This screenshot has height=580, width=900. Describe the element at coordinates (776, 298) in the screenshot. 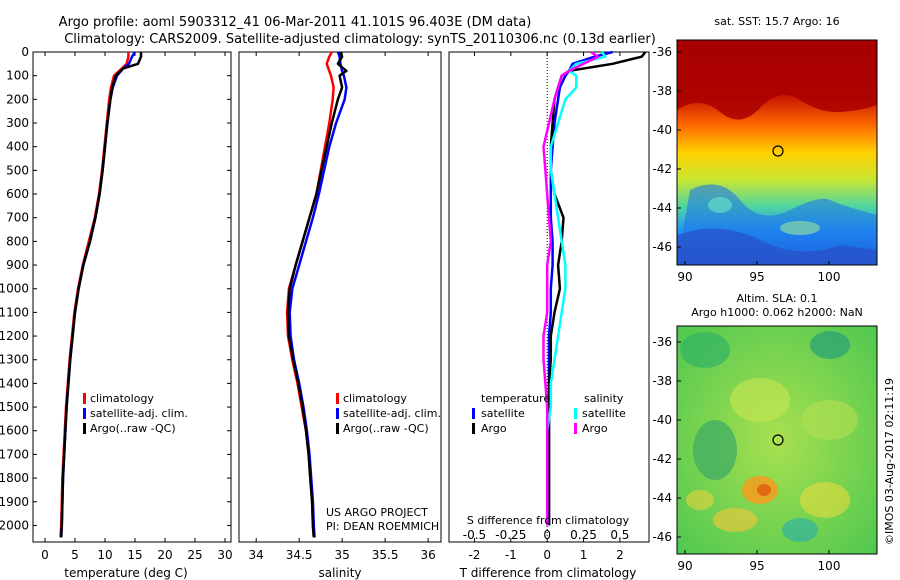

I see `sla-map-title-line1: Altim. SLA: 0.1` at that location.